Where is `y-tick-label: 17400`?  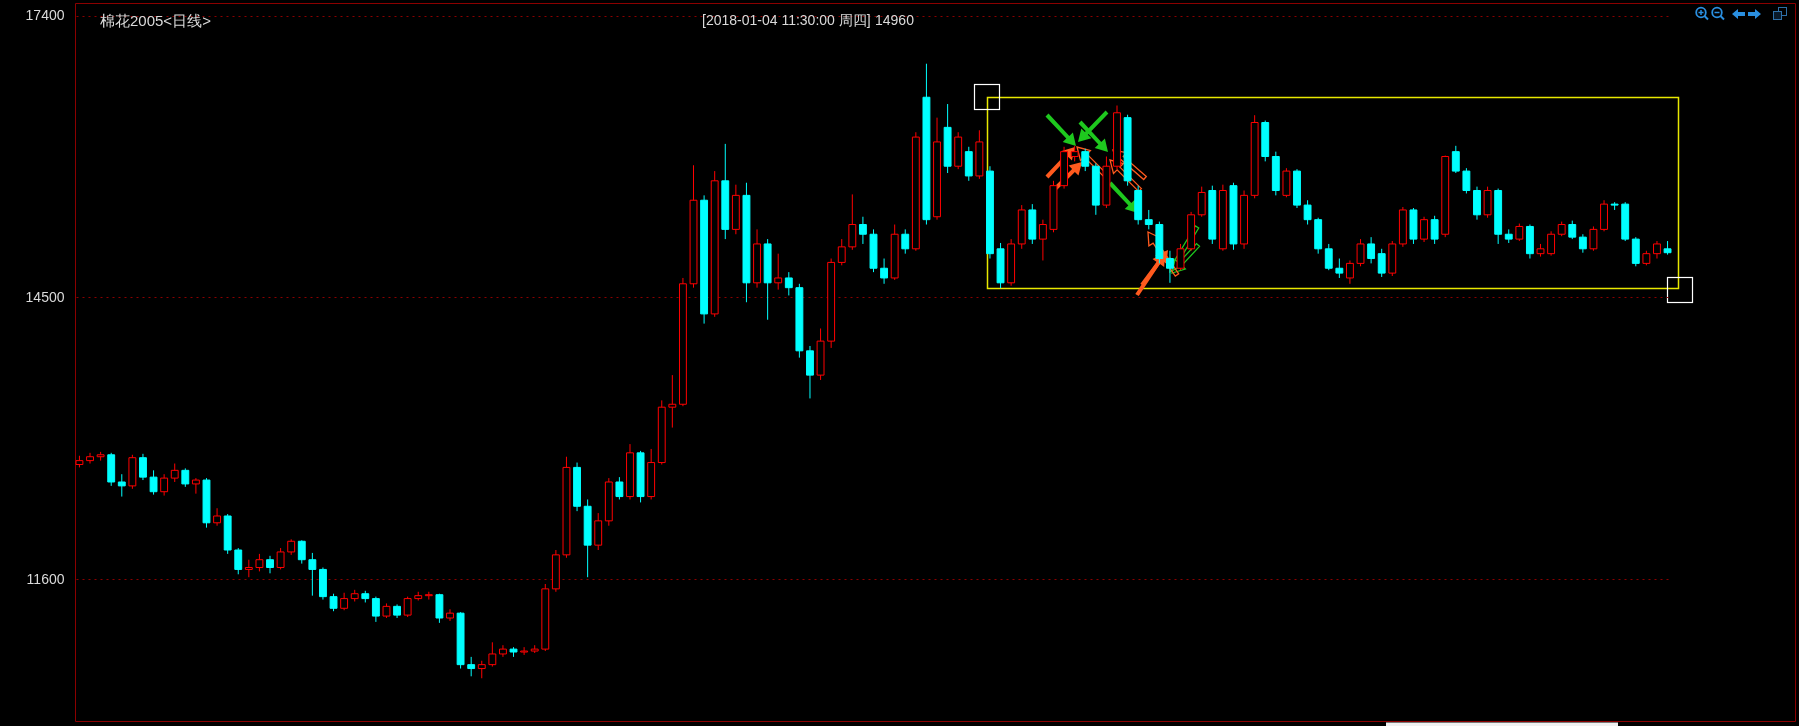
y-tick-label: 17400 is located at coordinates (45, 15).